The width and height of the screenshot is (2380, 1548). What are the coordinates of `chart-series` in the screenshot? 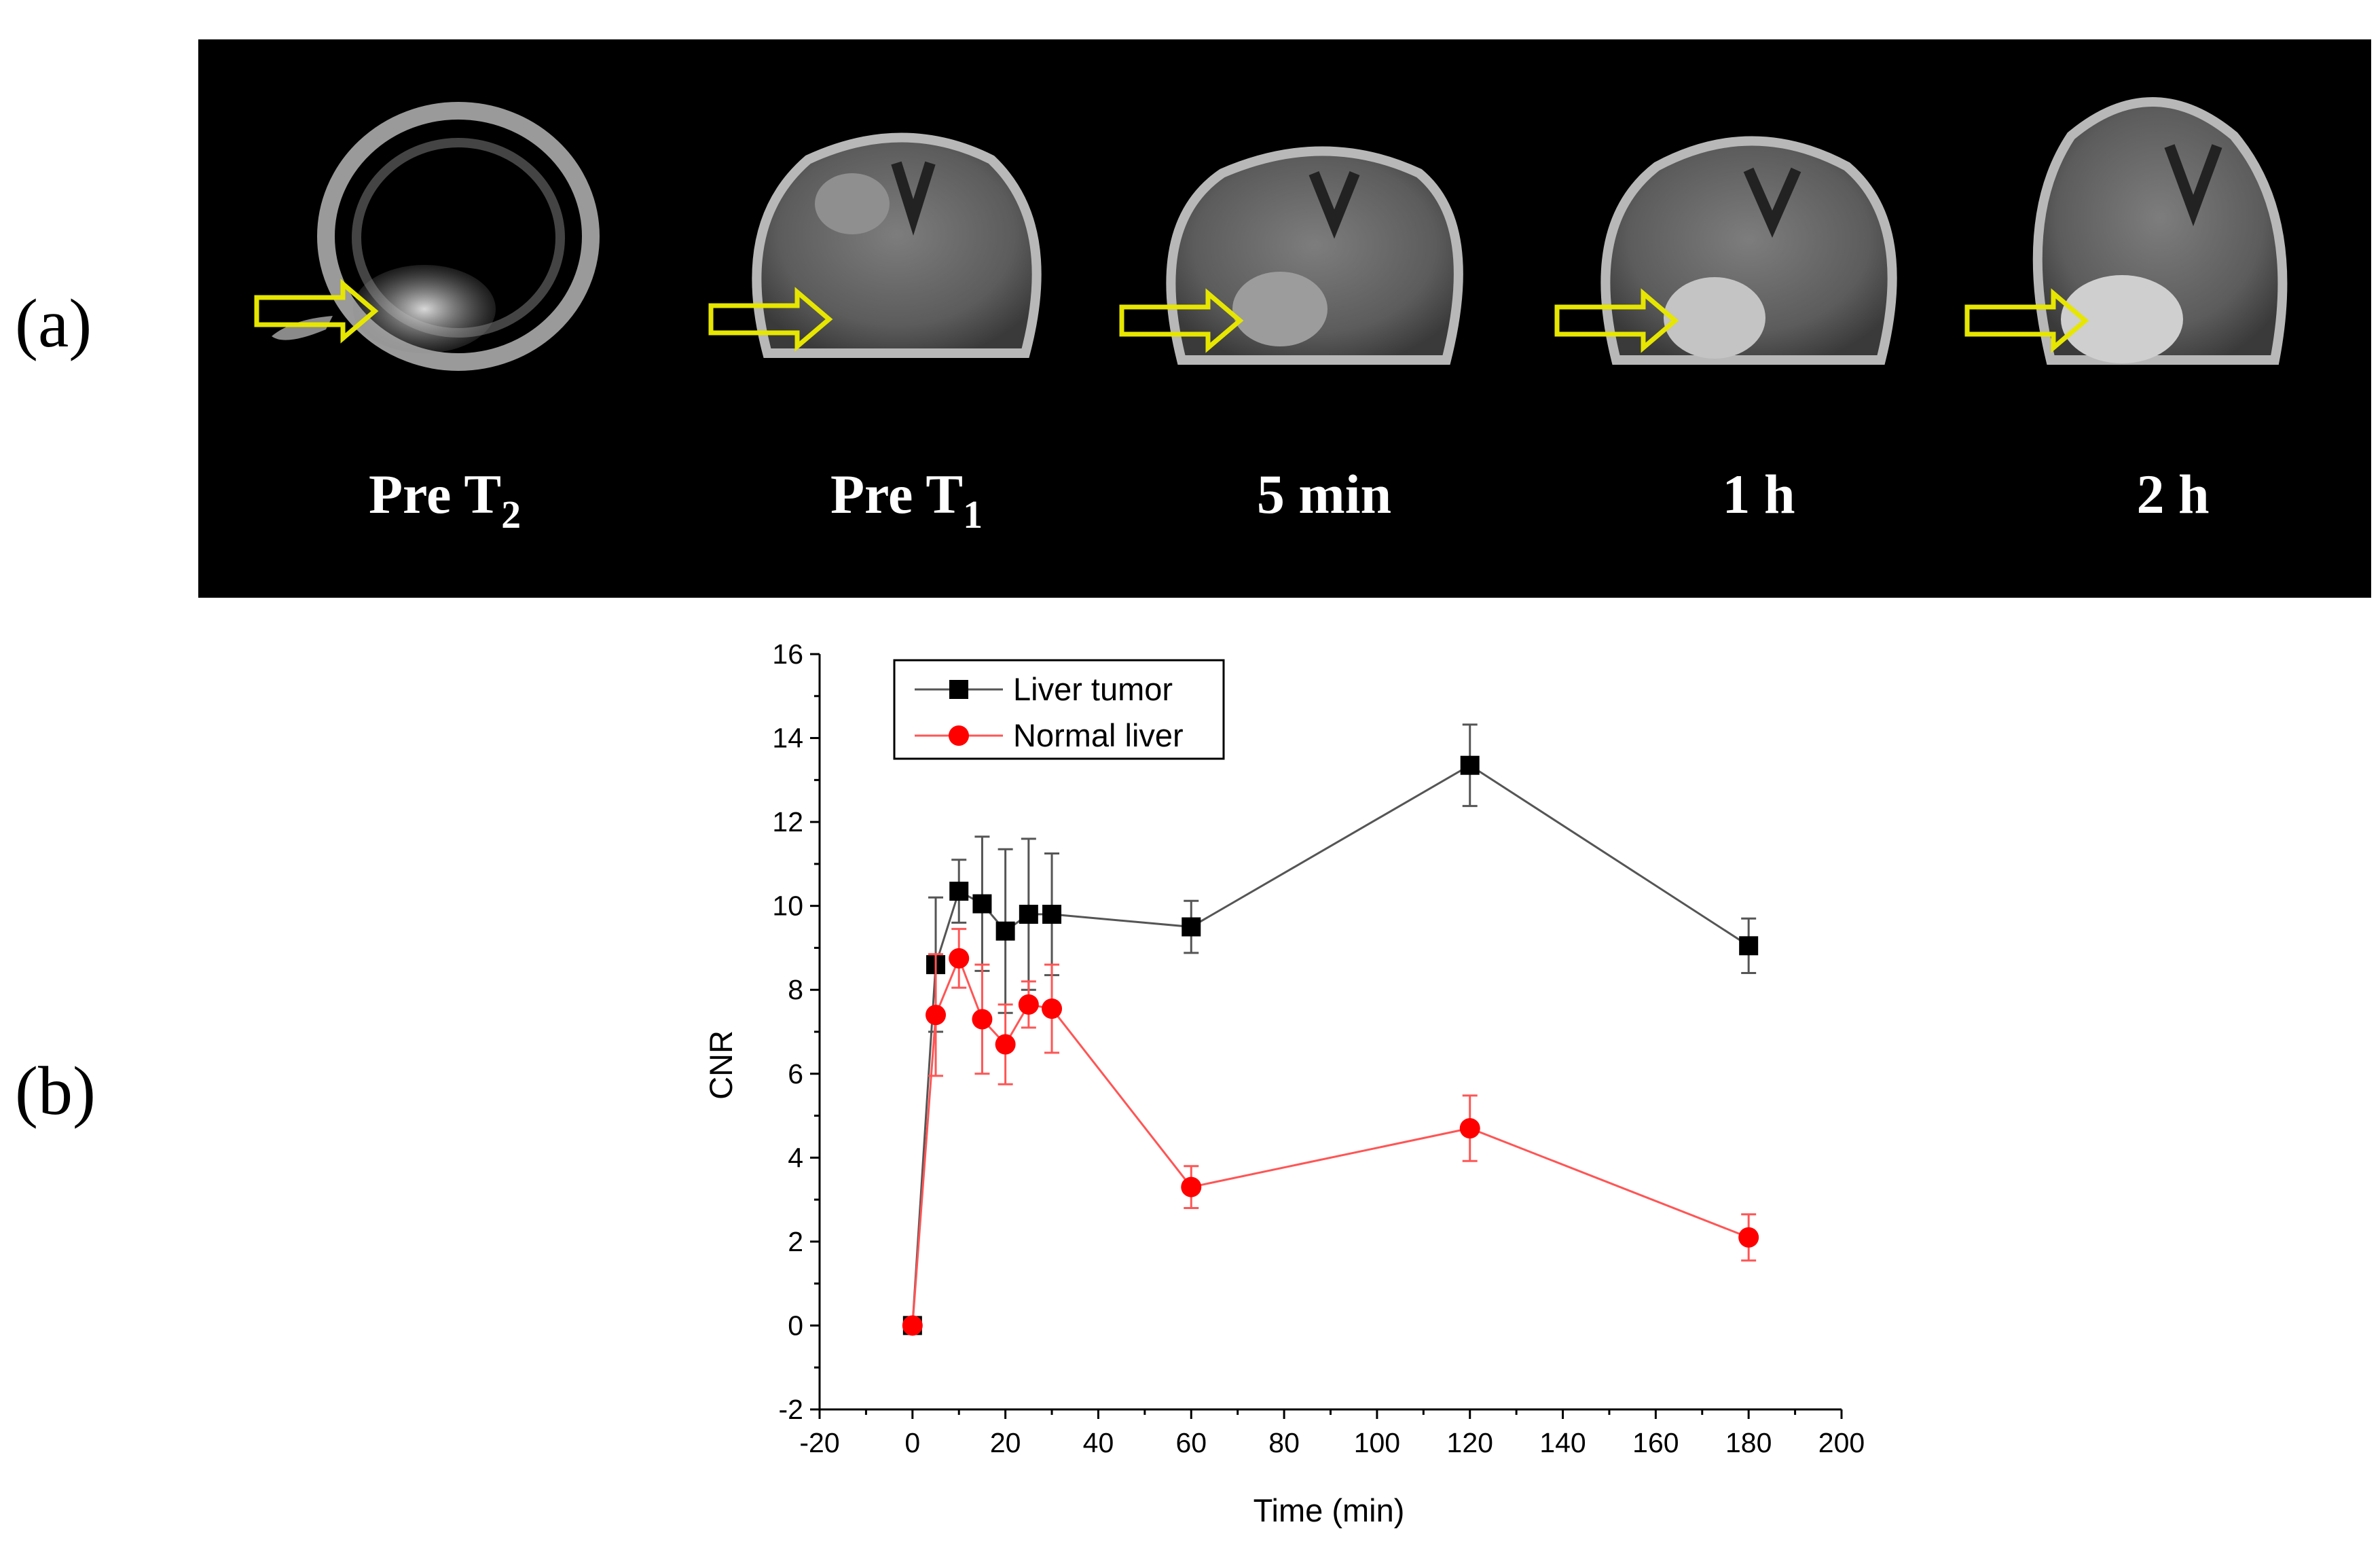 It's located at (1331, 1029).